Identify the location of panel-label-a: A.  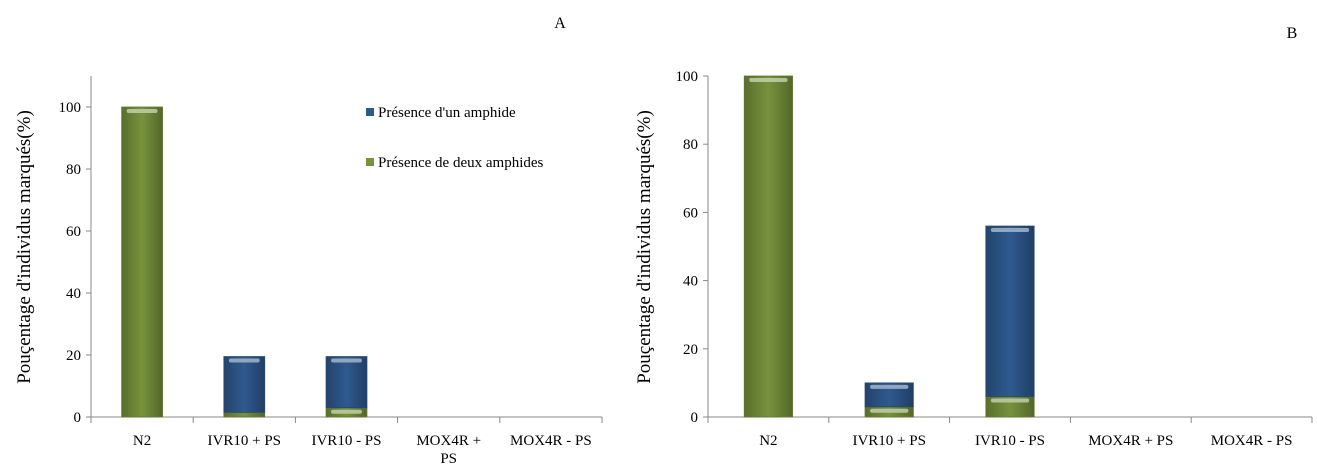
(560, 23).